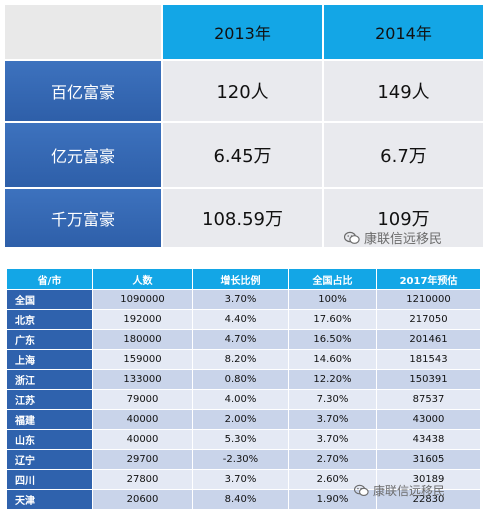 The height and width of the screenshot is (510, 488). What do you see at coordinates (428, 419) in the screenshot?
I see `forecast-cell: 43000` at bounding box center [428, 419].